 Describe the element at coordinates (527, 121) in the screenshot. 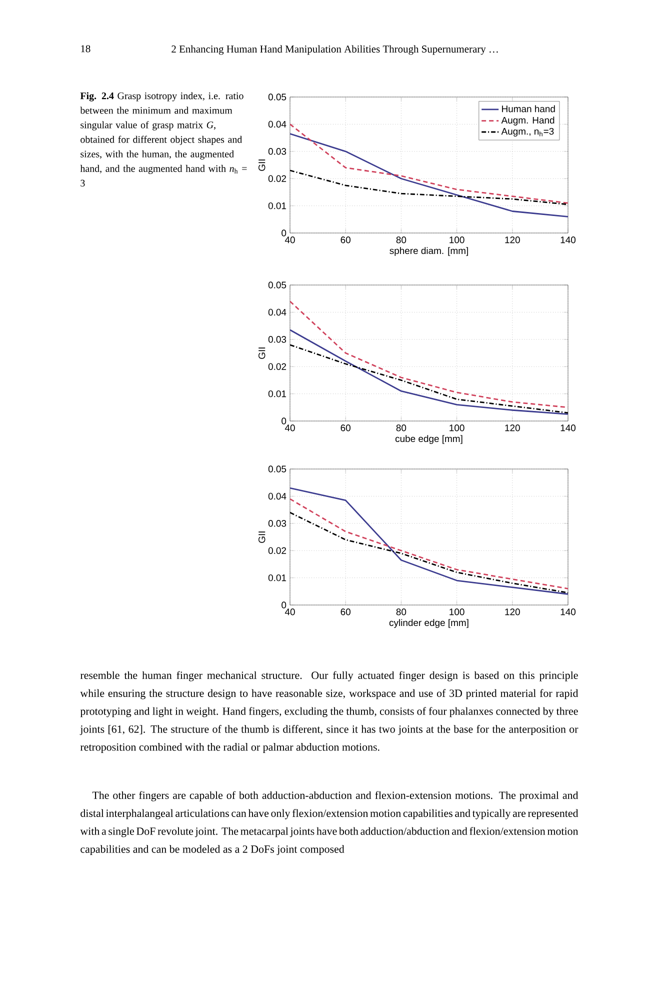

I see `legend-label: Augm. Hand` at that location.